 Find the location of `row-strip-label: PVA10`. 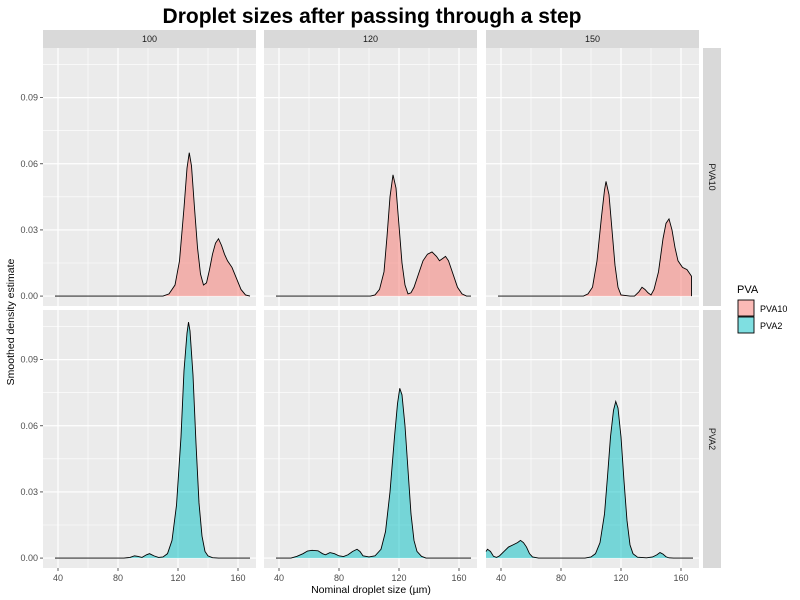

row-strip-label: PVA10 is located at coordinates (712, 176).